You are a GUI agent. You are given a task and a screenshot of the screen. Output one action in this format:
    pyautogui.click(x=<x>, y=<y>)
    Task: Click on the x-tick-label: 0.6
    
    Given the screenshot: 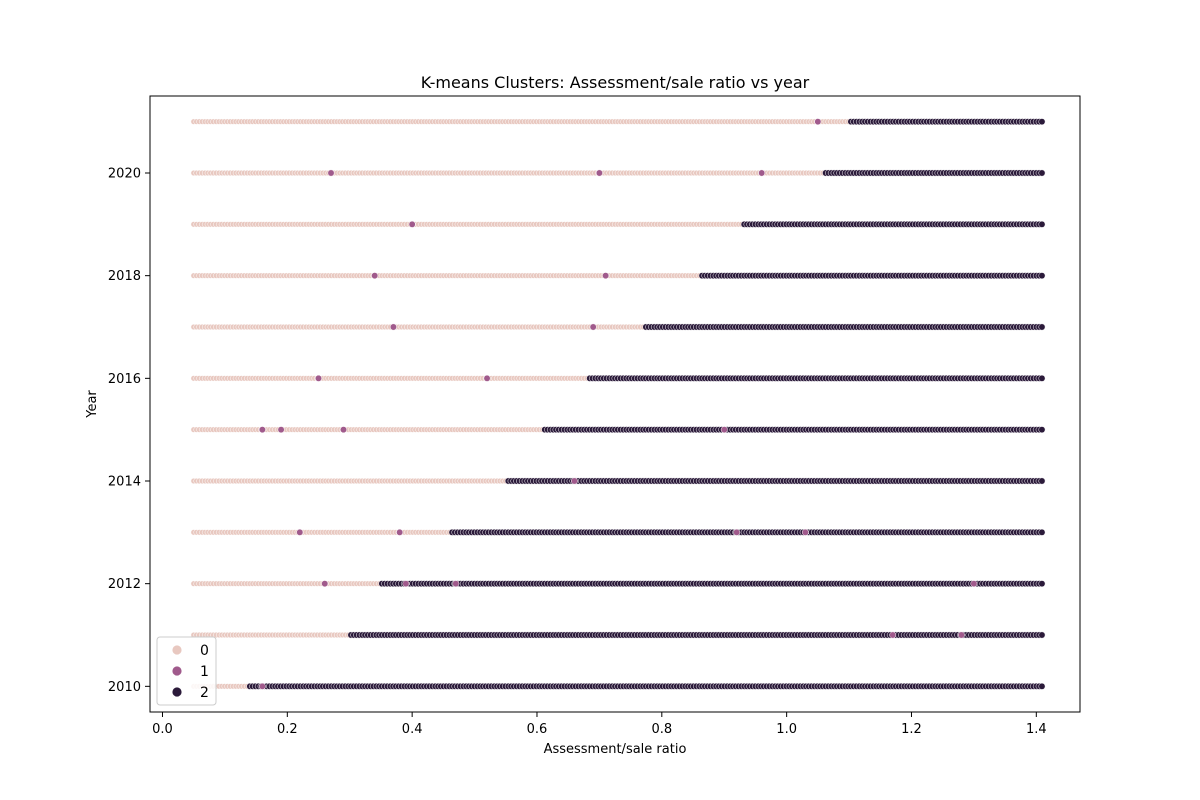 What is the action you would take?
    pyautogui.click(x=537, y=729)
    